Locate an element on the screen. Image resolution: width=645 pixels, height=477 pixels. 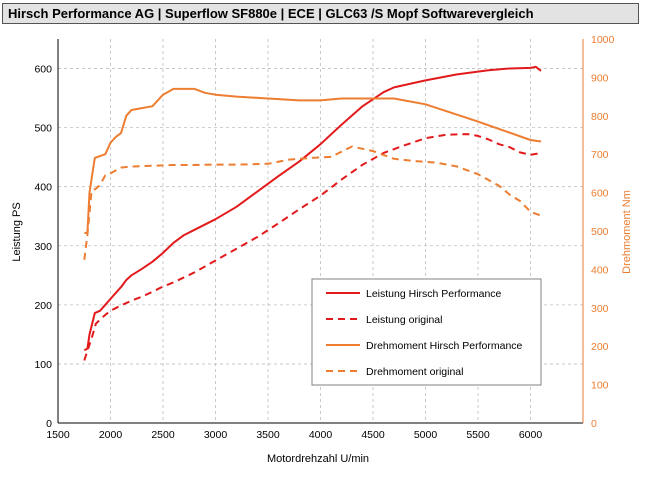
legend-box is located at coordinates (426, 332).